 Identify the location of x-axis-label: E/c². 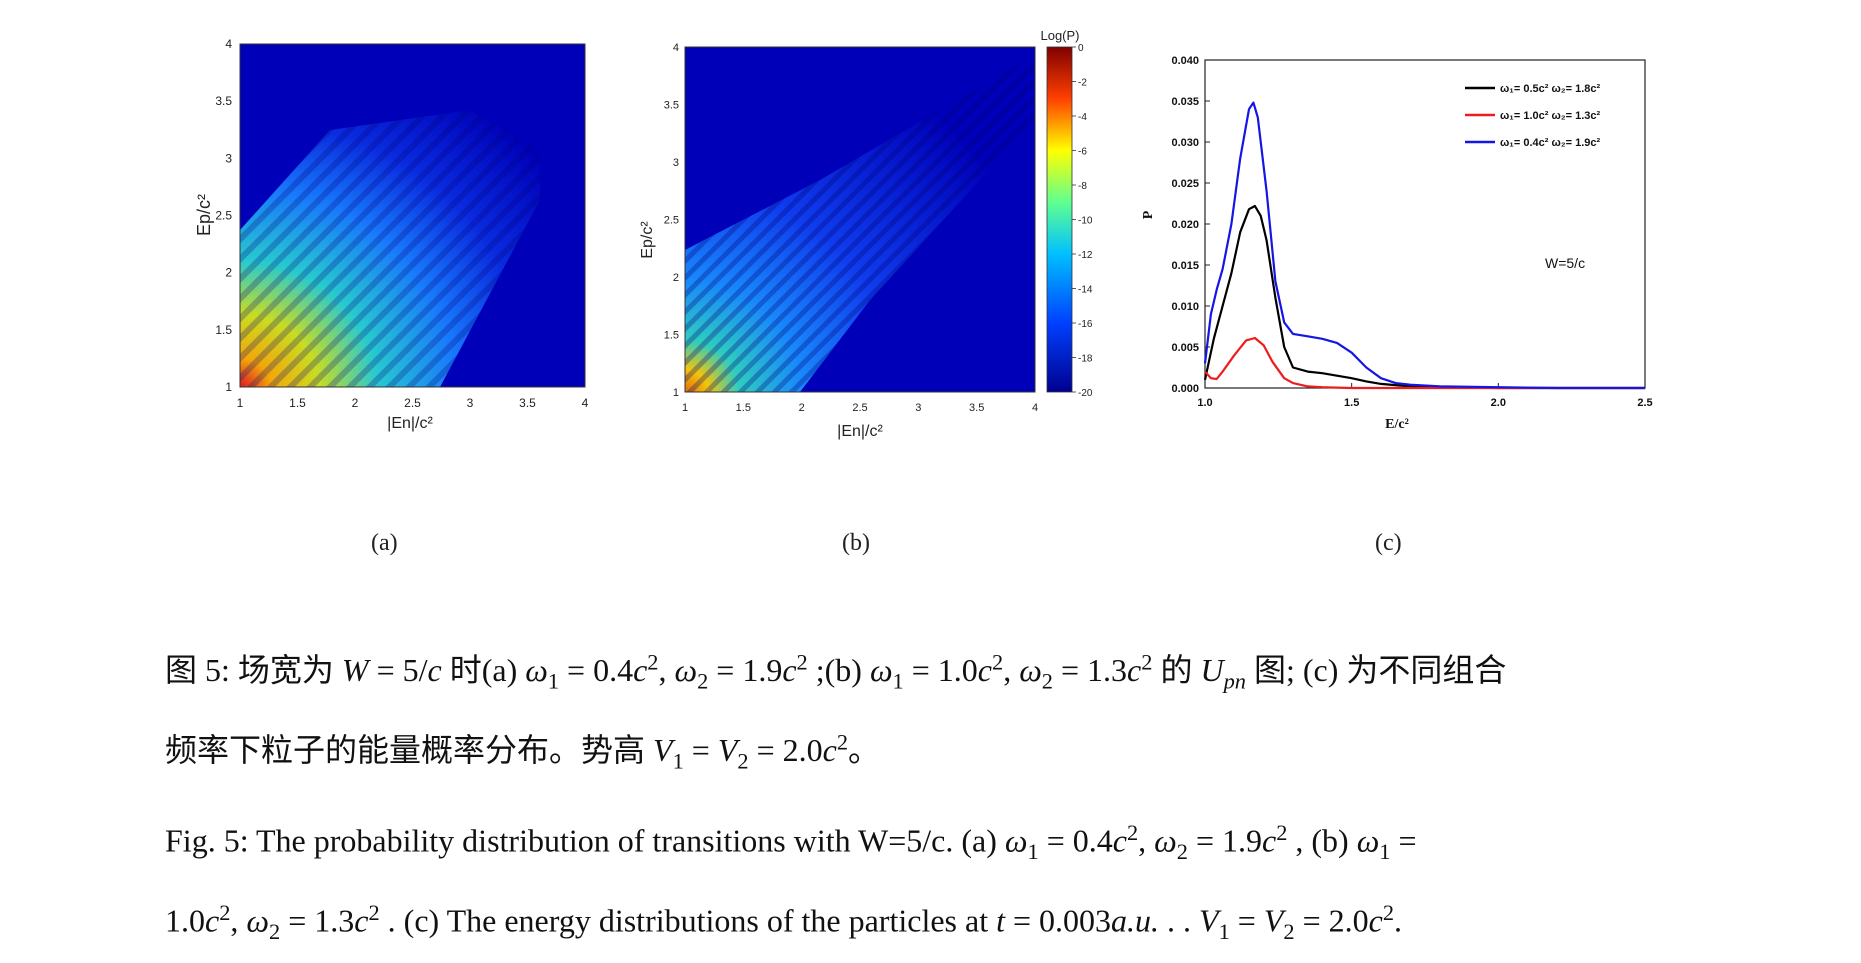
(1397, 424).